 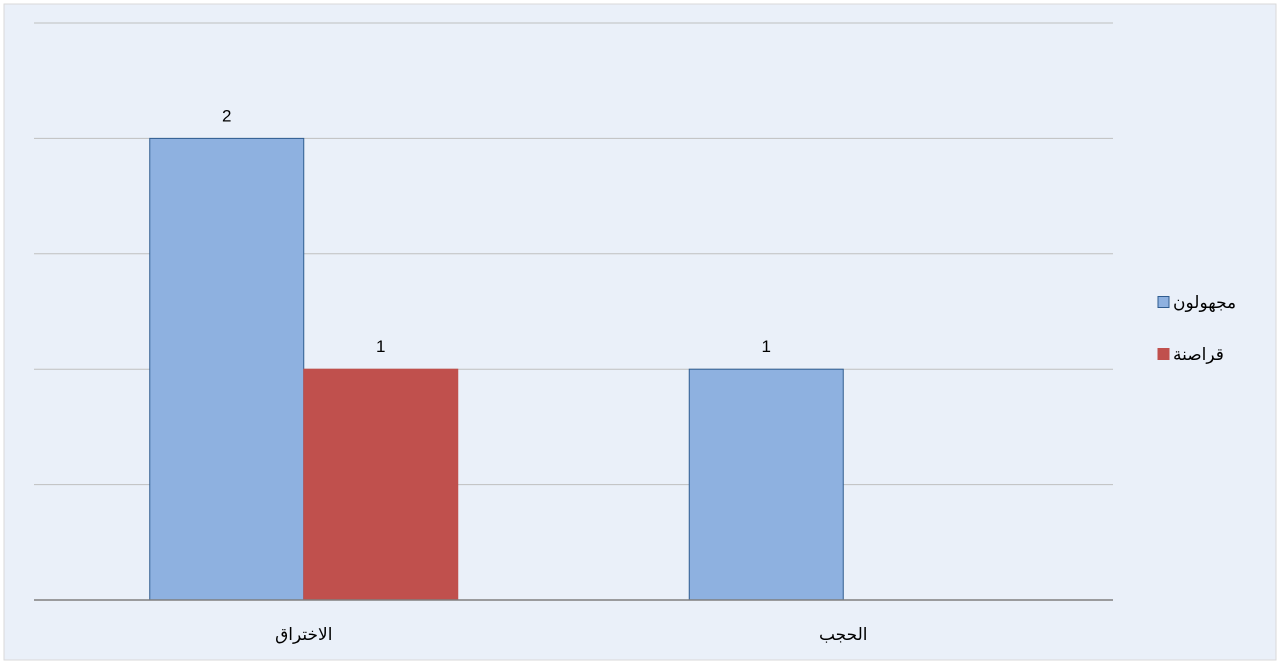 I want to click on x-axis-tick-labels: الاختراق الحجب, so click(x=571, y=634).